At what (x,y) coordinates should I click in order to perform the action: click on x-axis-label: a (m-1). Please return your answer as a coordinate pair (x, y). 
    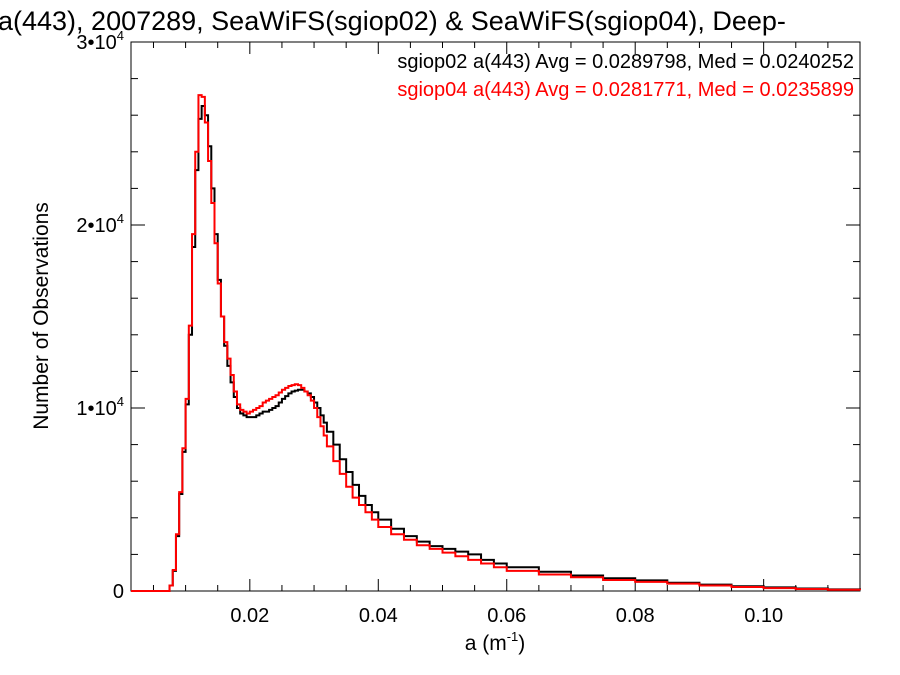
    Looking at the image, I should click on (495, 642).